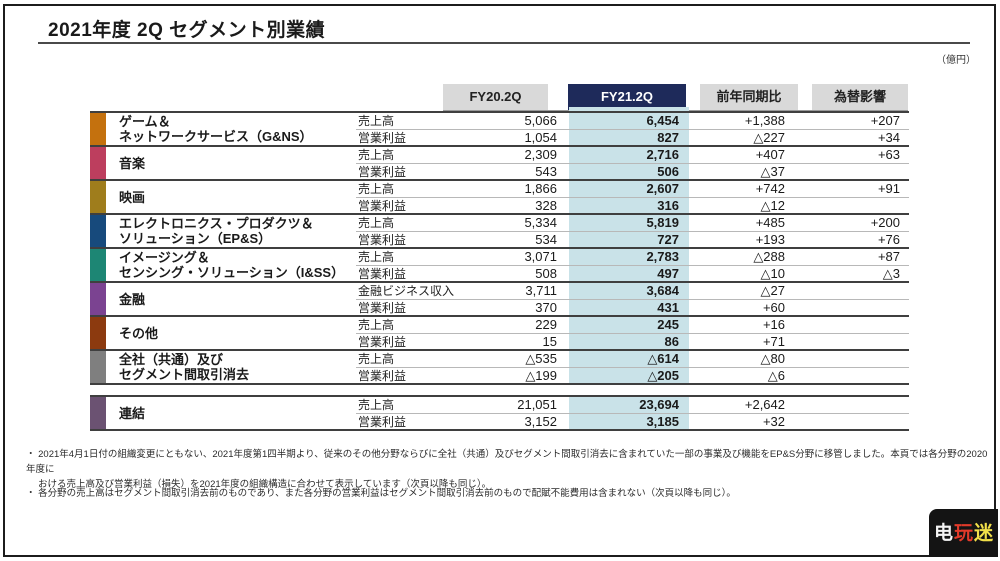 This screenshot has width=1000, height=561. What do you see at coordinates (504, 43) in the screenshot?
I see `title-underline` at bounding box center [504, 43].